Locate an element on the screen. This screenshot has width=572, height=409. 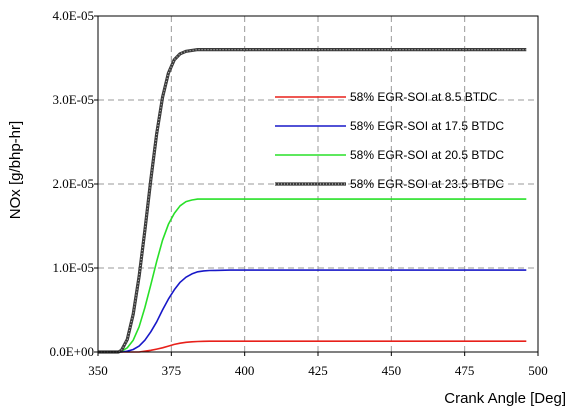
y-tick-label: 4.0E-05 is located at coordinates (73, 15).